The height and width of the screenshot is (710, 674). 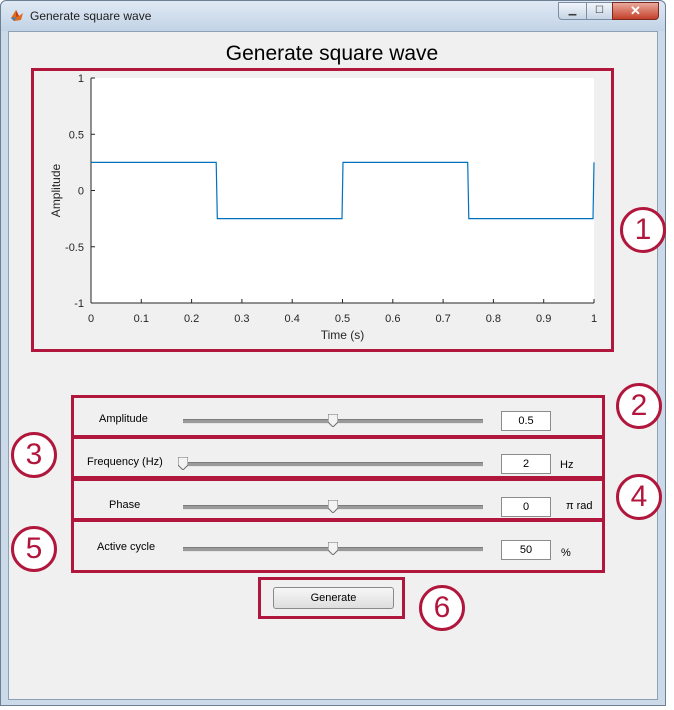 I want to click on phase-input: 0, so click(x=526, y=507).